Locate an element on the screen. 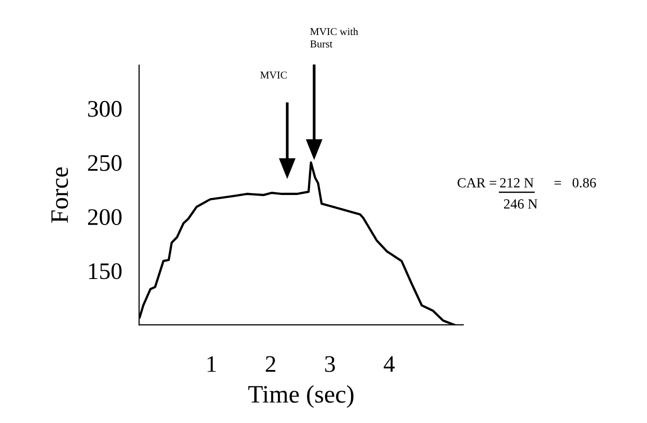  text: 246 N is located at coordinates (521, 204).